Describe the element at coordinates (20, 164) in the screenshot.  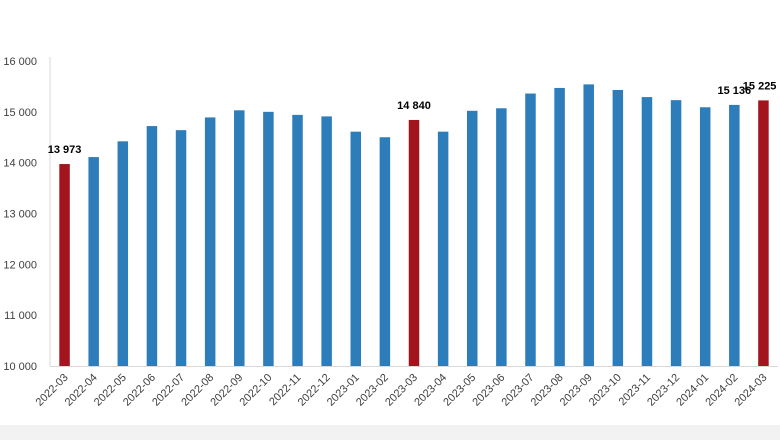
I see `y-tick-label: 14 000` at that location.